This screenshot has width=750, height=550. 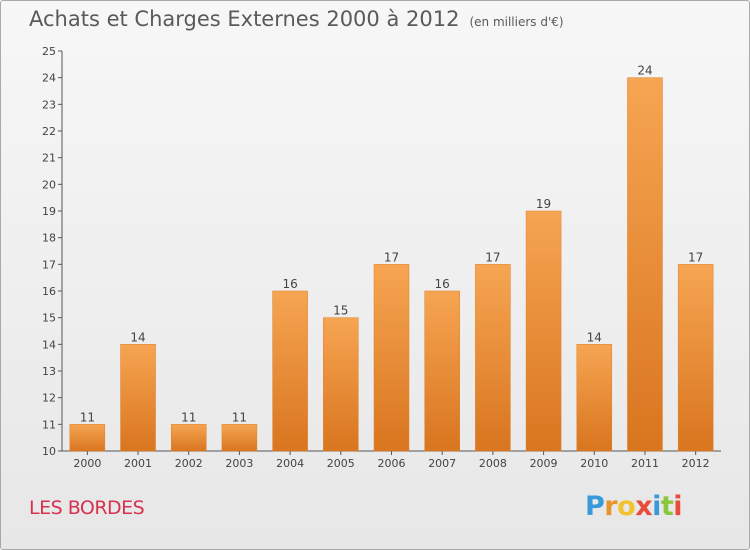 I want to click on bar-value-label: 24, so click(x=644, y=71).